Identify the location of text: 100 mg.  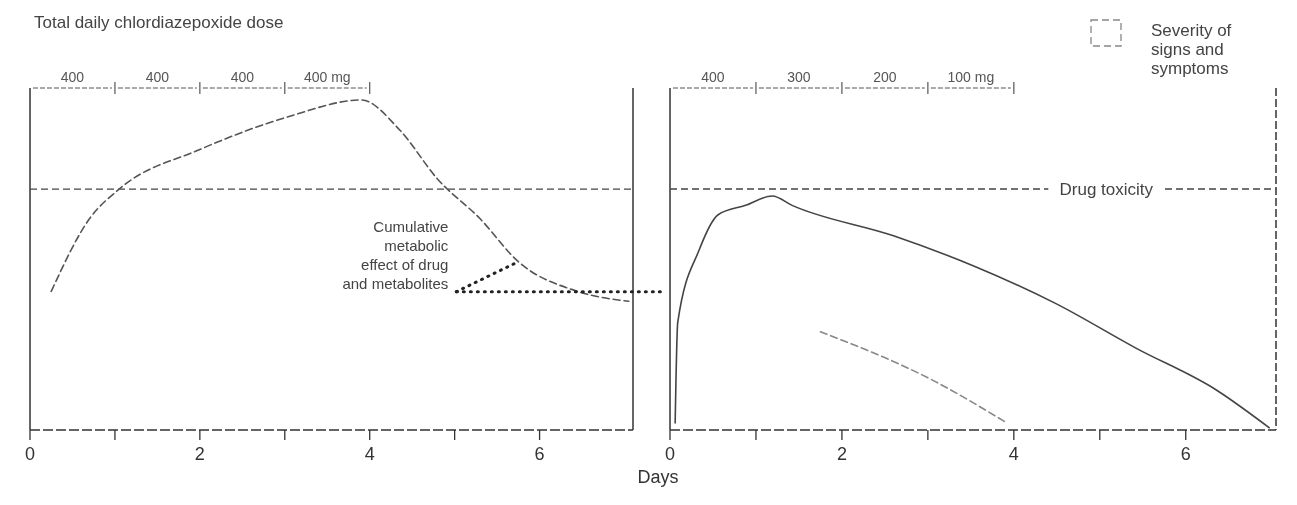
(971, 77).